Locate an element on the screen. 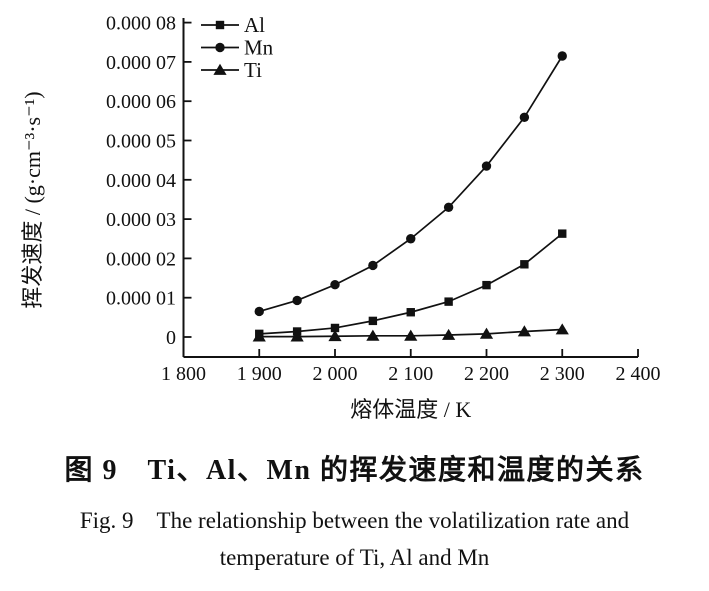 The width and height of the screenshot is (709, 591). y-tick-label: 0 is located at coordinates (171, 338).